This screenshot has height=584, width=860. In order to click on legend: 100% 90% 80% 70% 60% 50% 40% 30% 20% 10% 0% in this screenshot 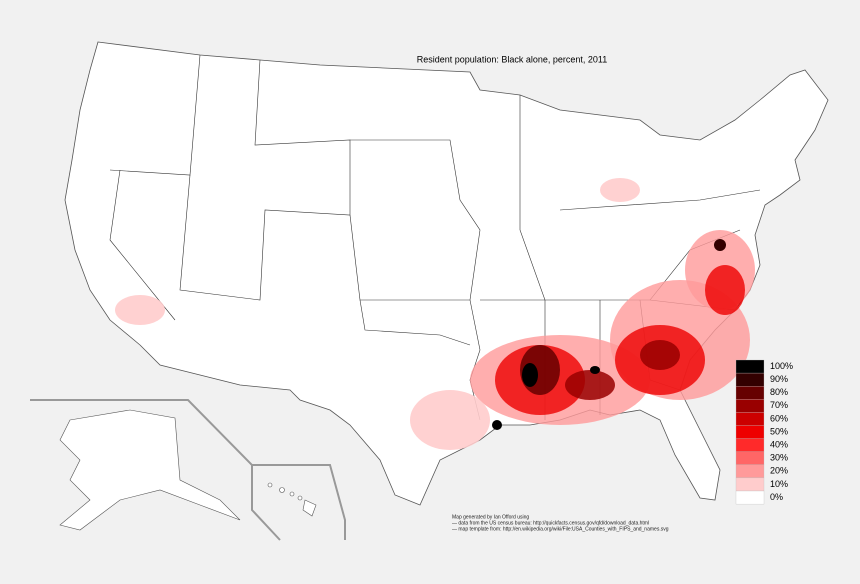, I will do `click(764, 432)`.